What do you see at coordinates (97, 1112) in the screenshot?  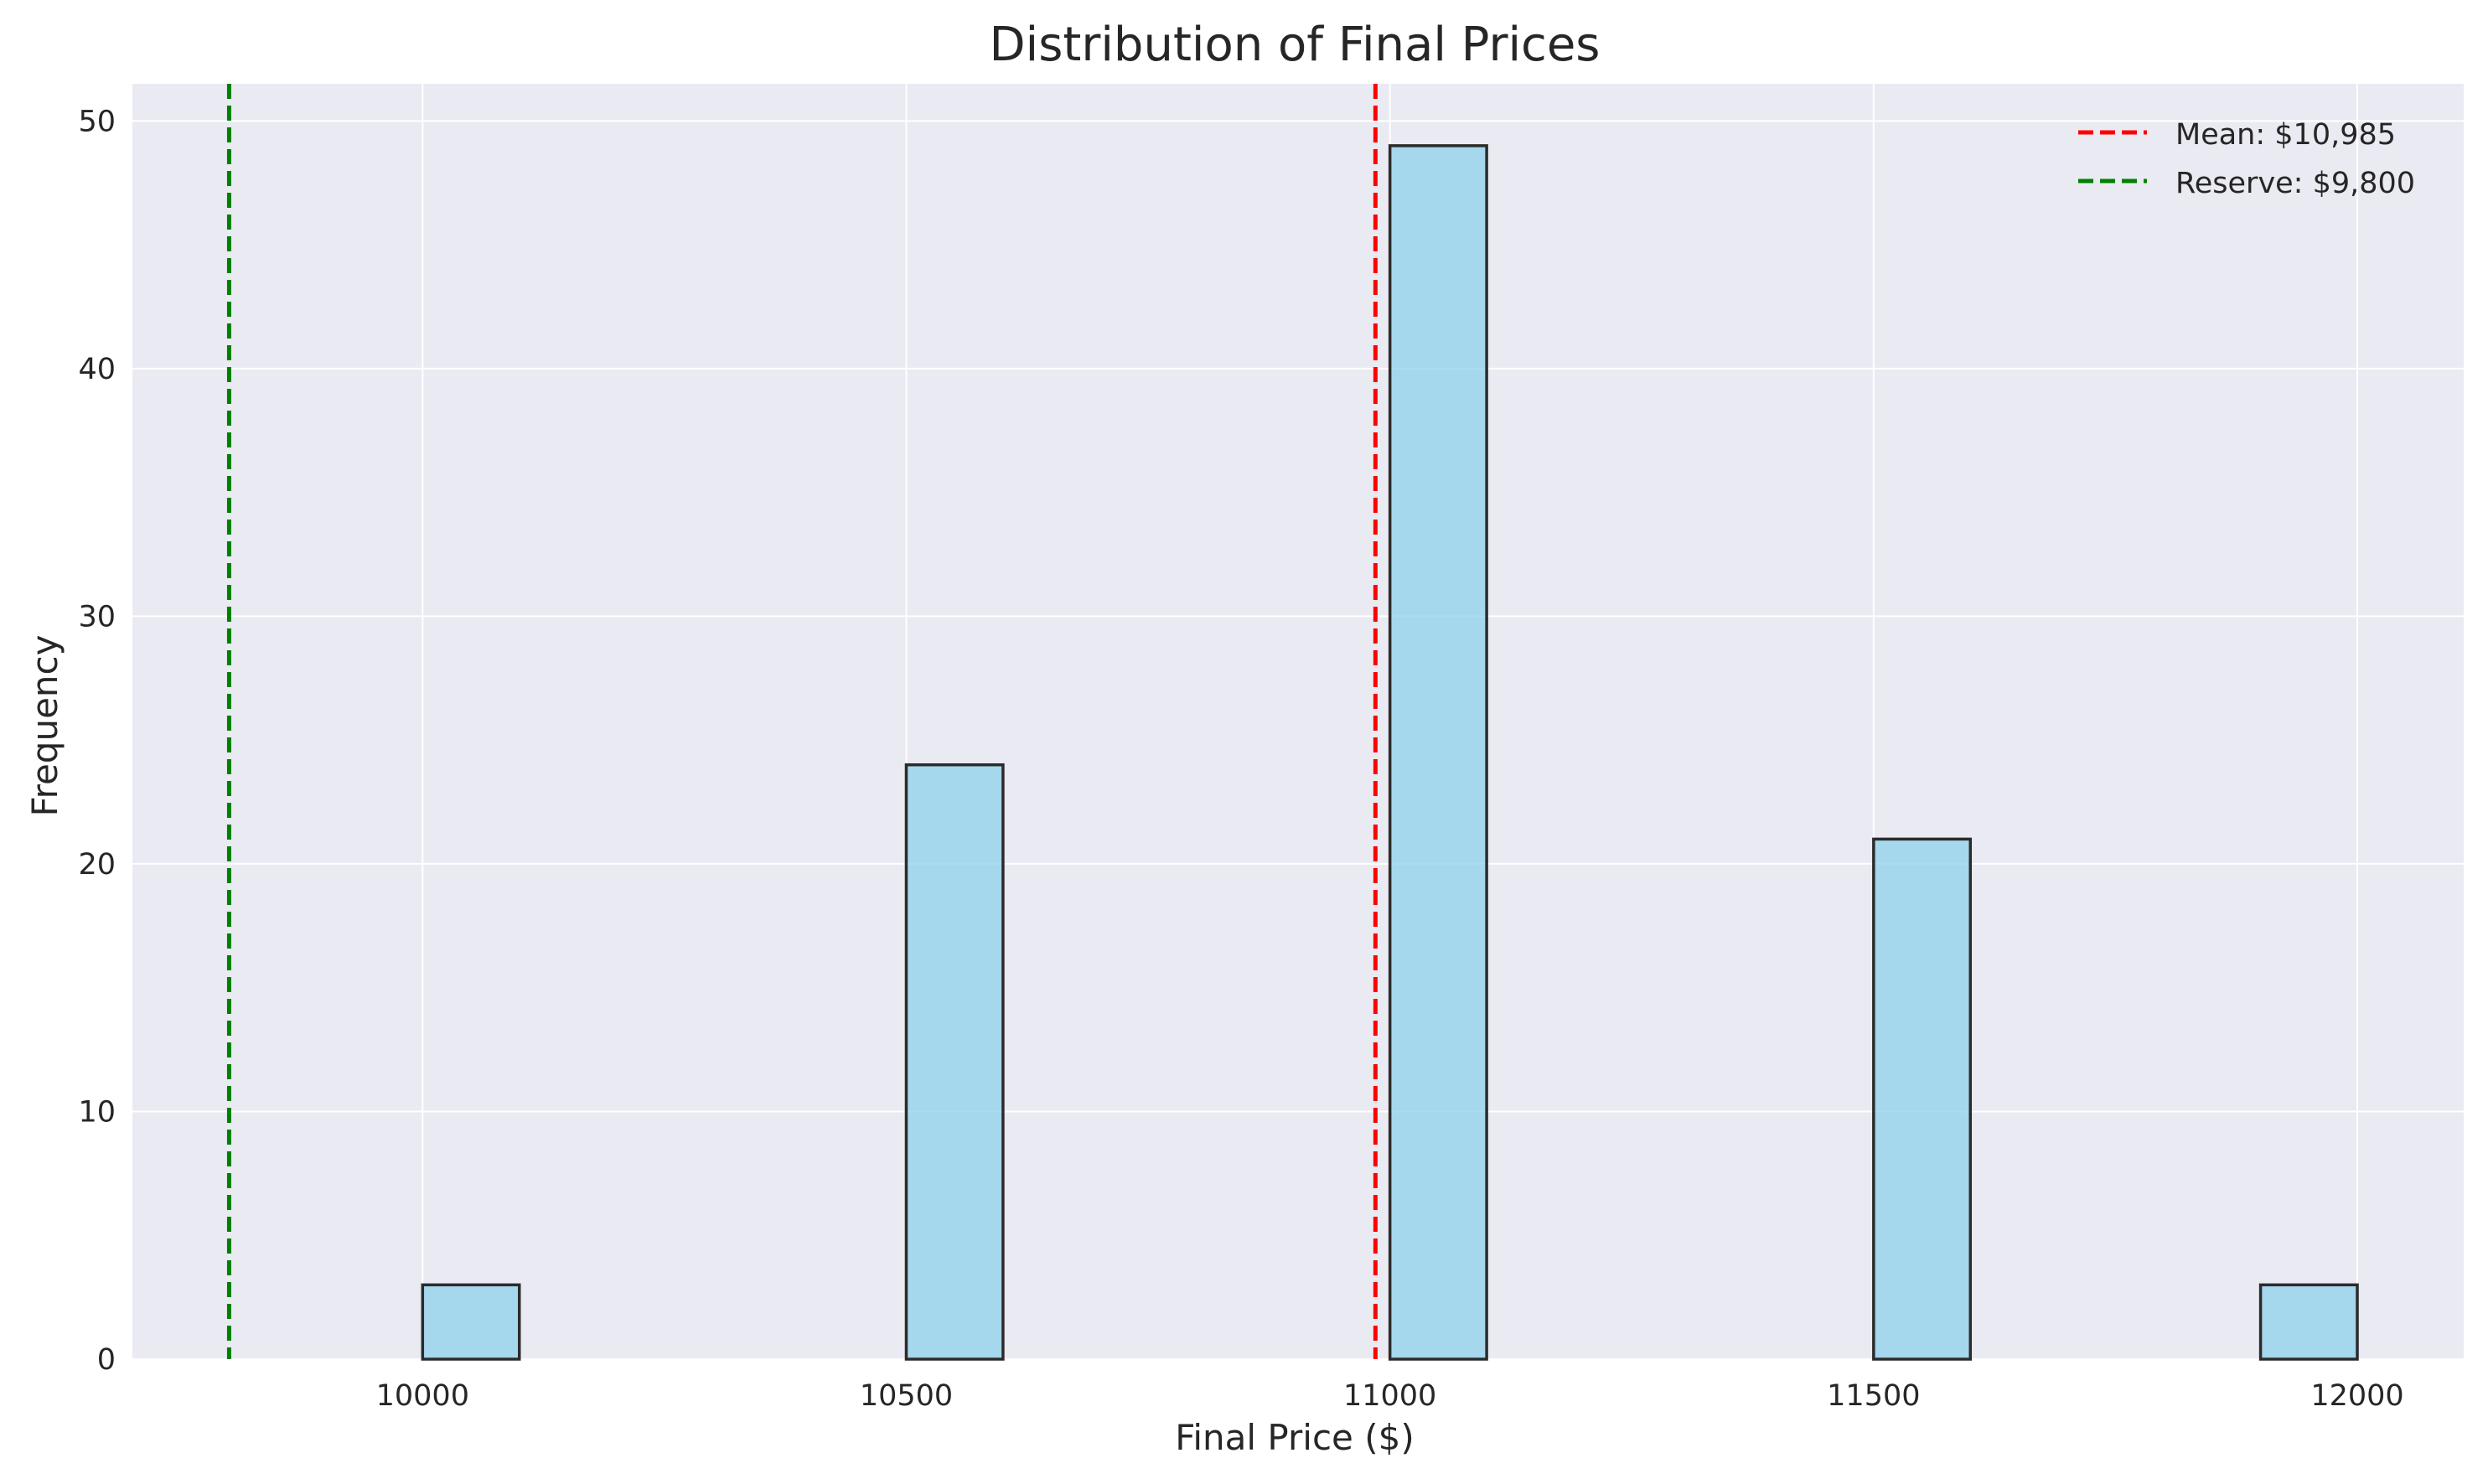 I see `y-tick-label: 10` at bounding box center [97, 1112].